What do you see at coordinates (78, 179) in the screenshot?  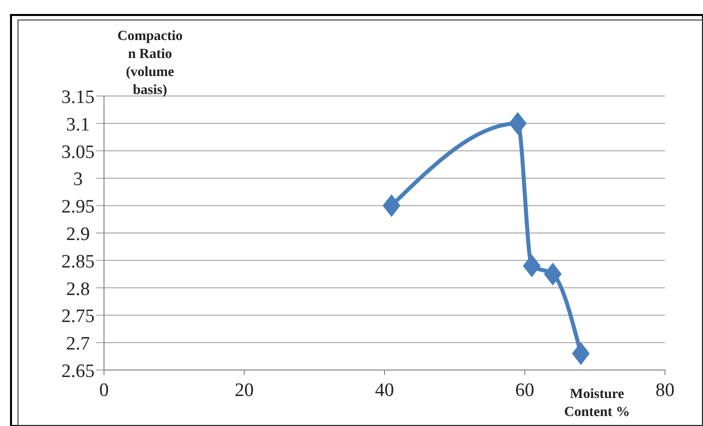 I see `y-tick-label: 3` at bounding box center [78, 179].